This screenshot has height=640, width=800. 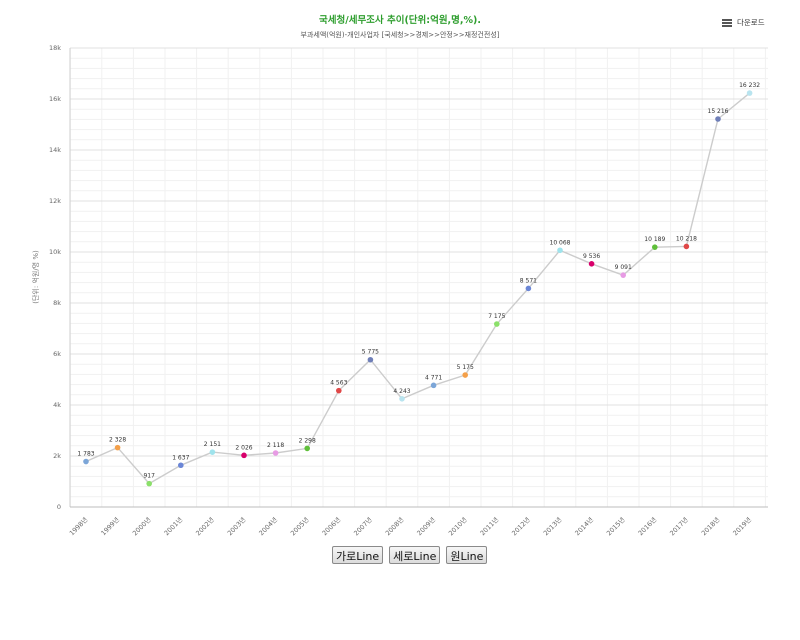 I want to click on horizontal-line-button: 가로Line, so click(x=358, y=555).